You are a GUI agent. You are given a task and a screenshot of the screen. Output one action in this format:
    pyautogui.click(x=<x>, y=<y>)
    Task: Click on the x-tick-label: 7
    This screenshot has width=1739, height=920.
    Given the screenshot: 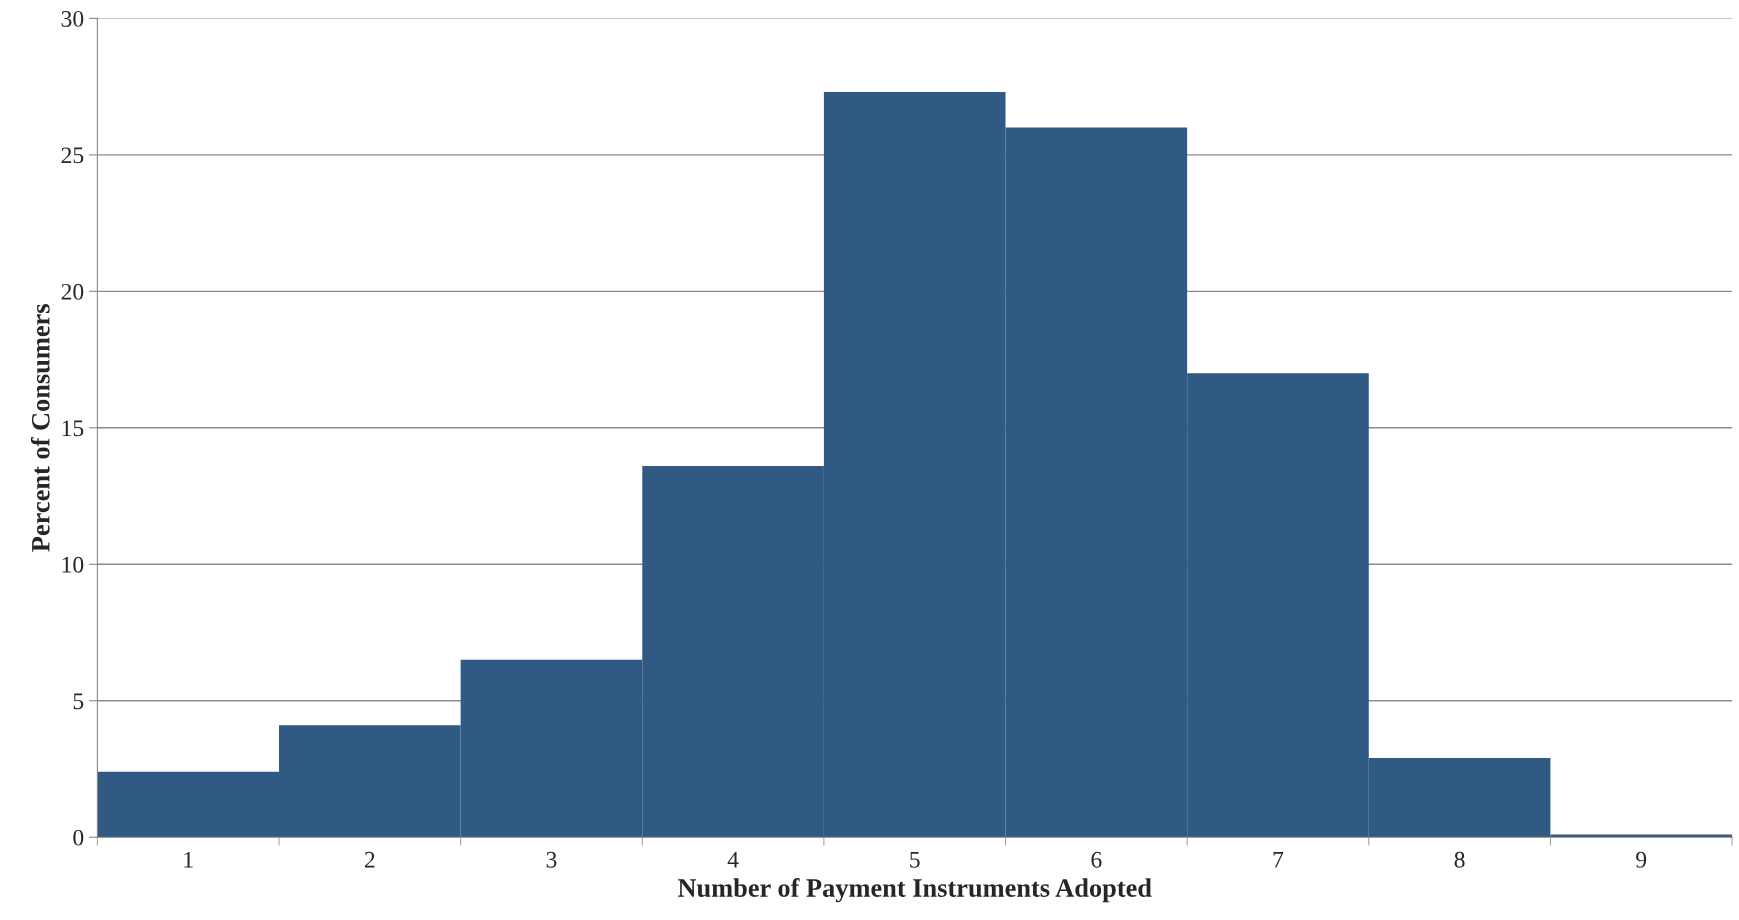 What is the action you would take?
    pyautogui.click(x=1278, y=860)
    